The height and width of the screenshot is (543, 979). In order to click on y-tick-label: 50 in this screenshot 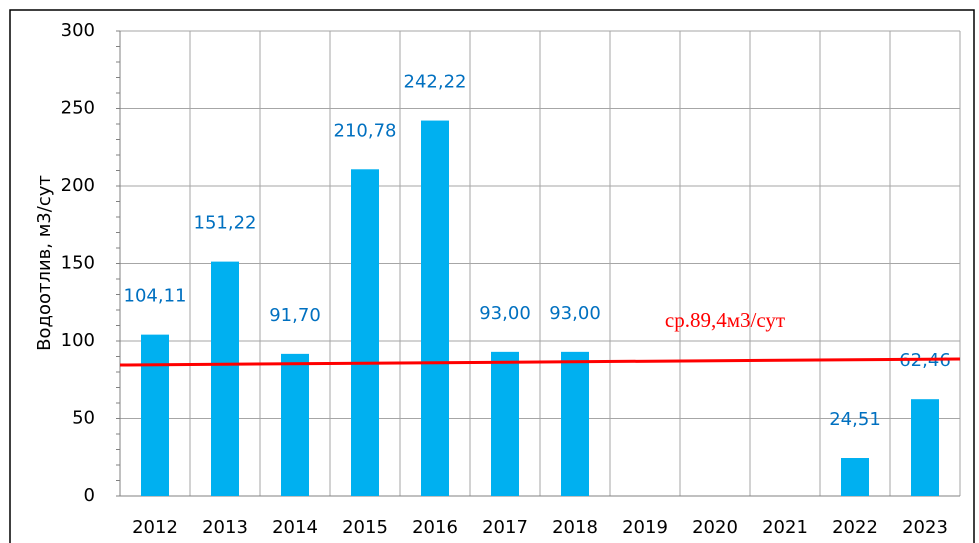, I will do `click(83, 418)`.